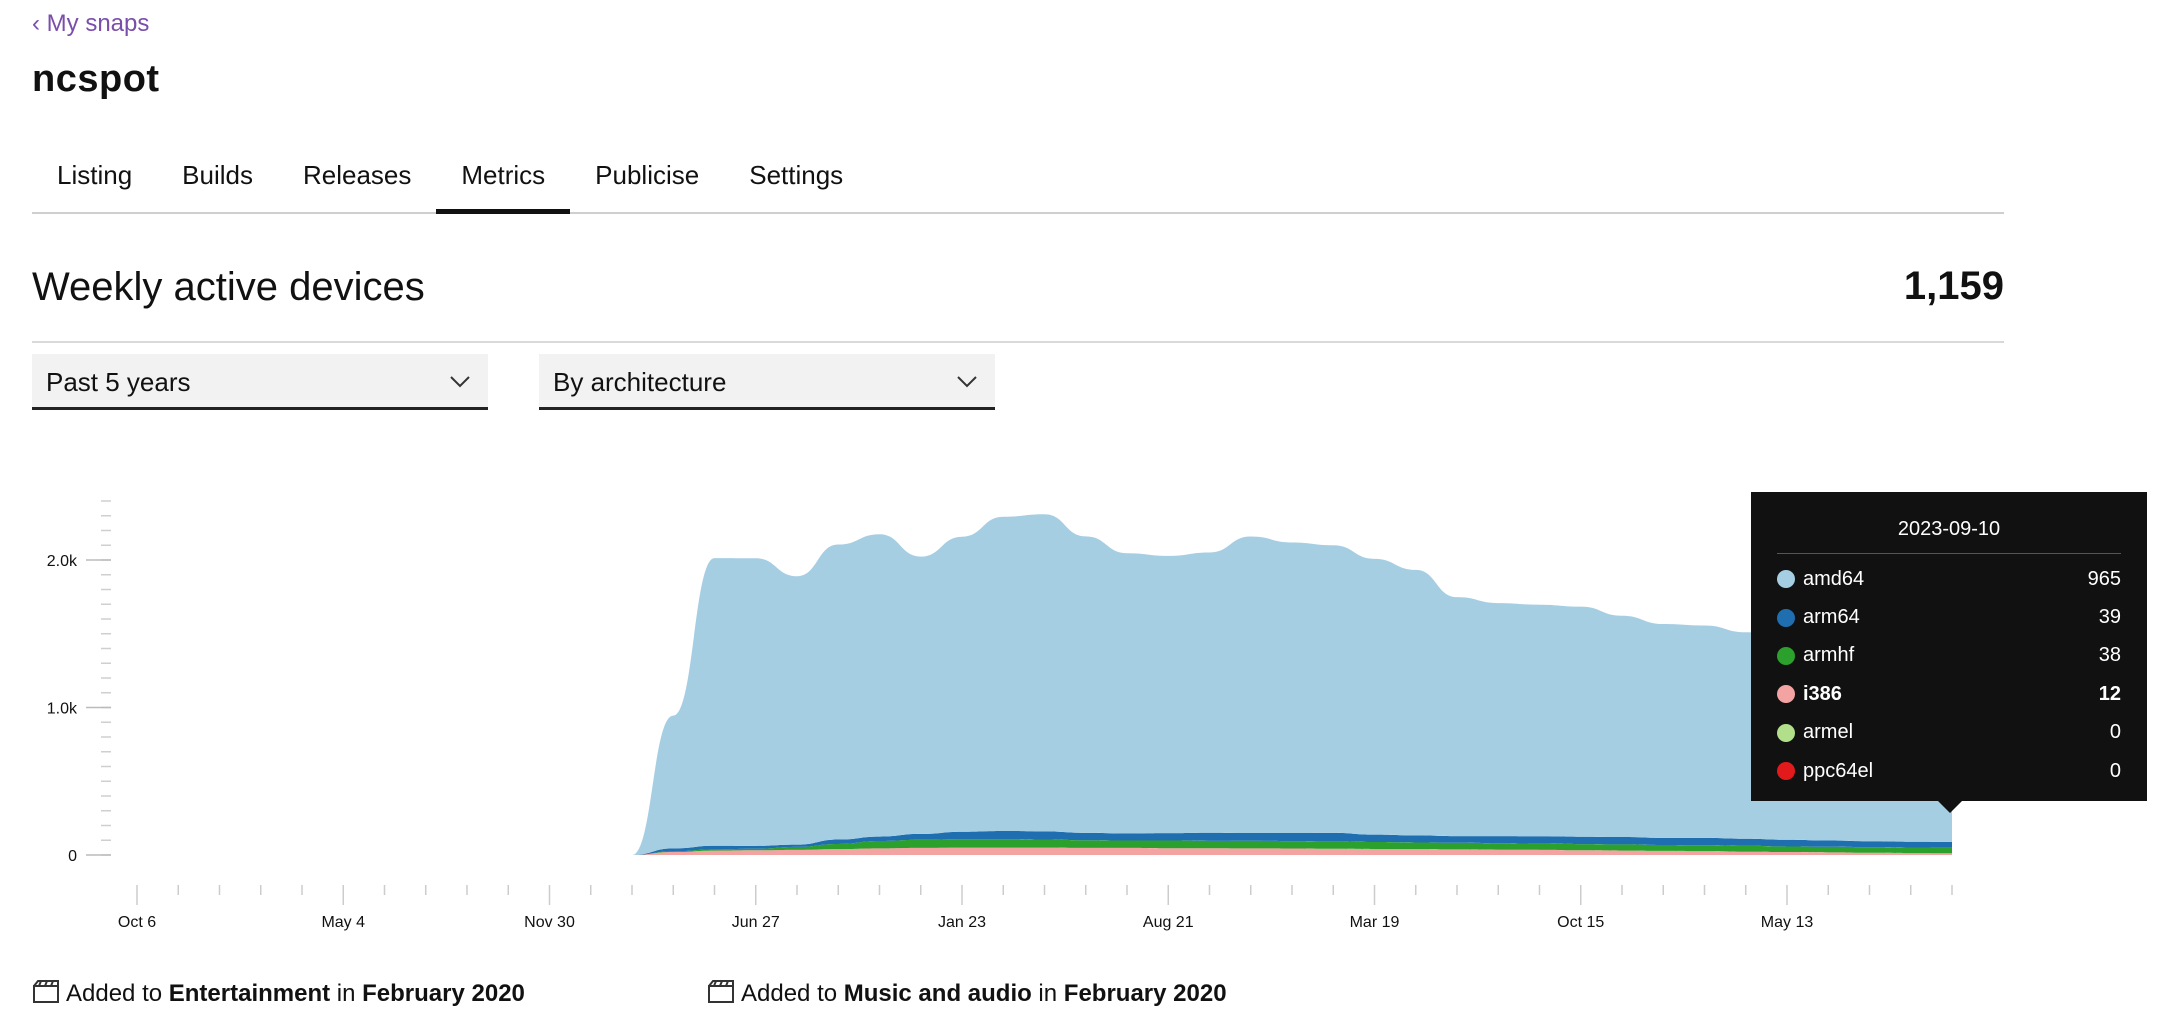  Describe the element at coordinates (1044, 851) in the screenshot. I see `area-series-i386` at that location.